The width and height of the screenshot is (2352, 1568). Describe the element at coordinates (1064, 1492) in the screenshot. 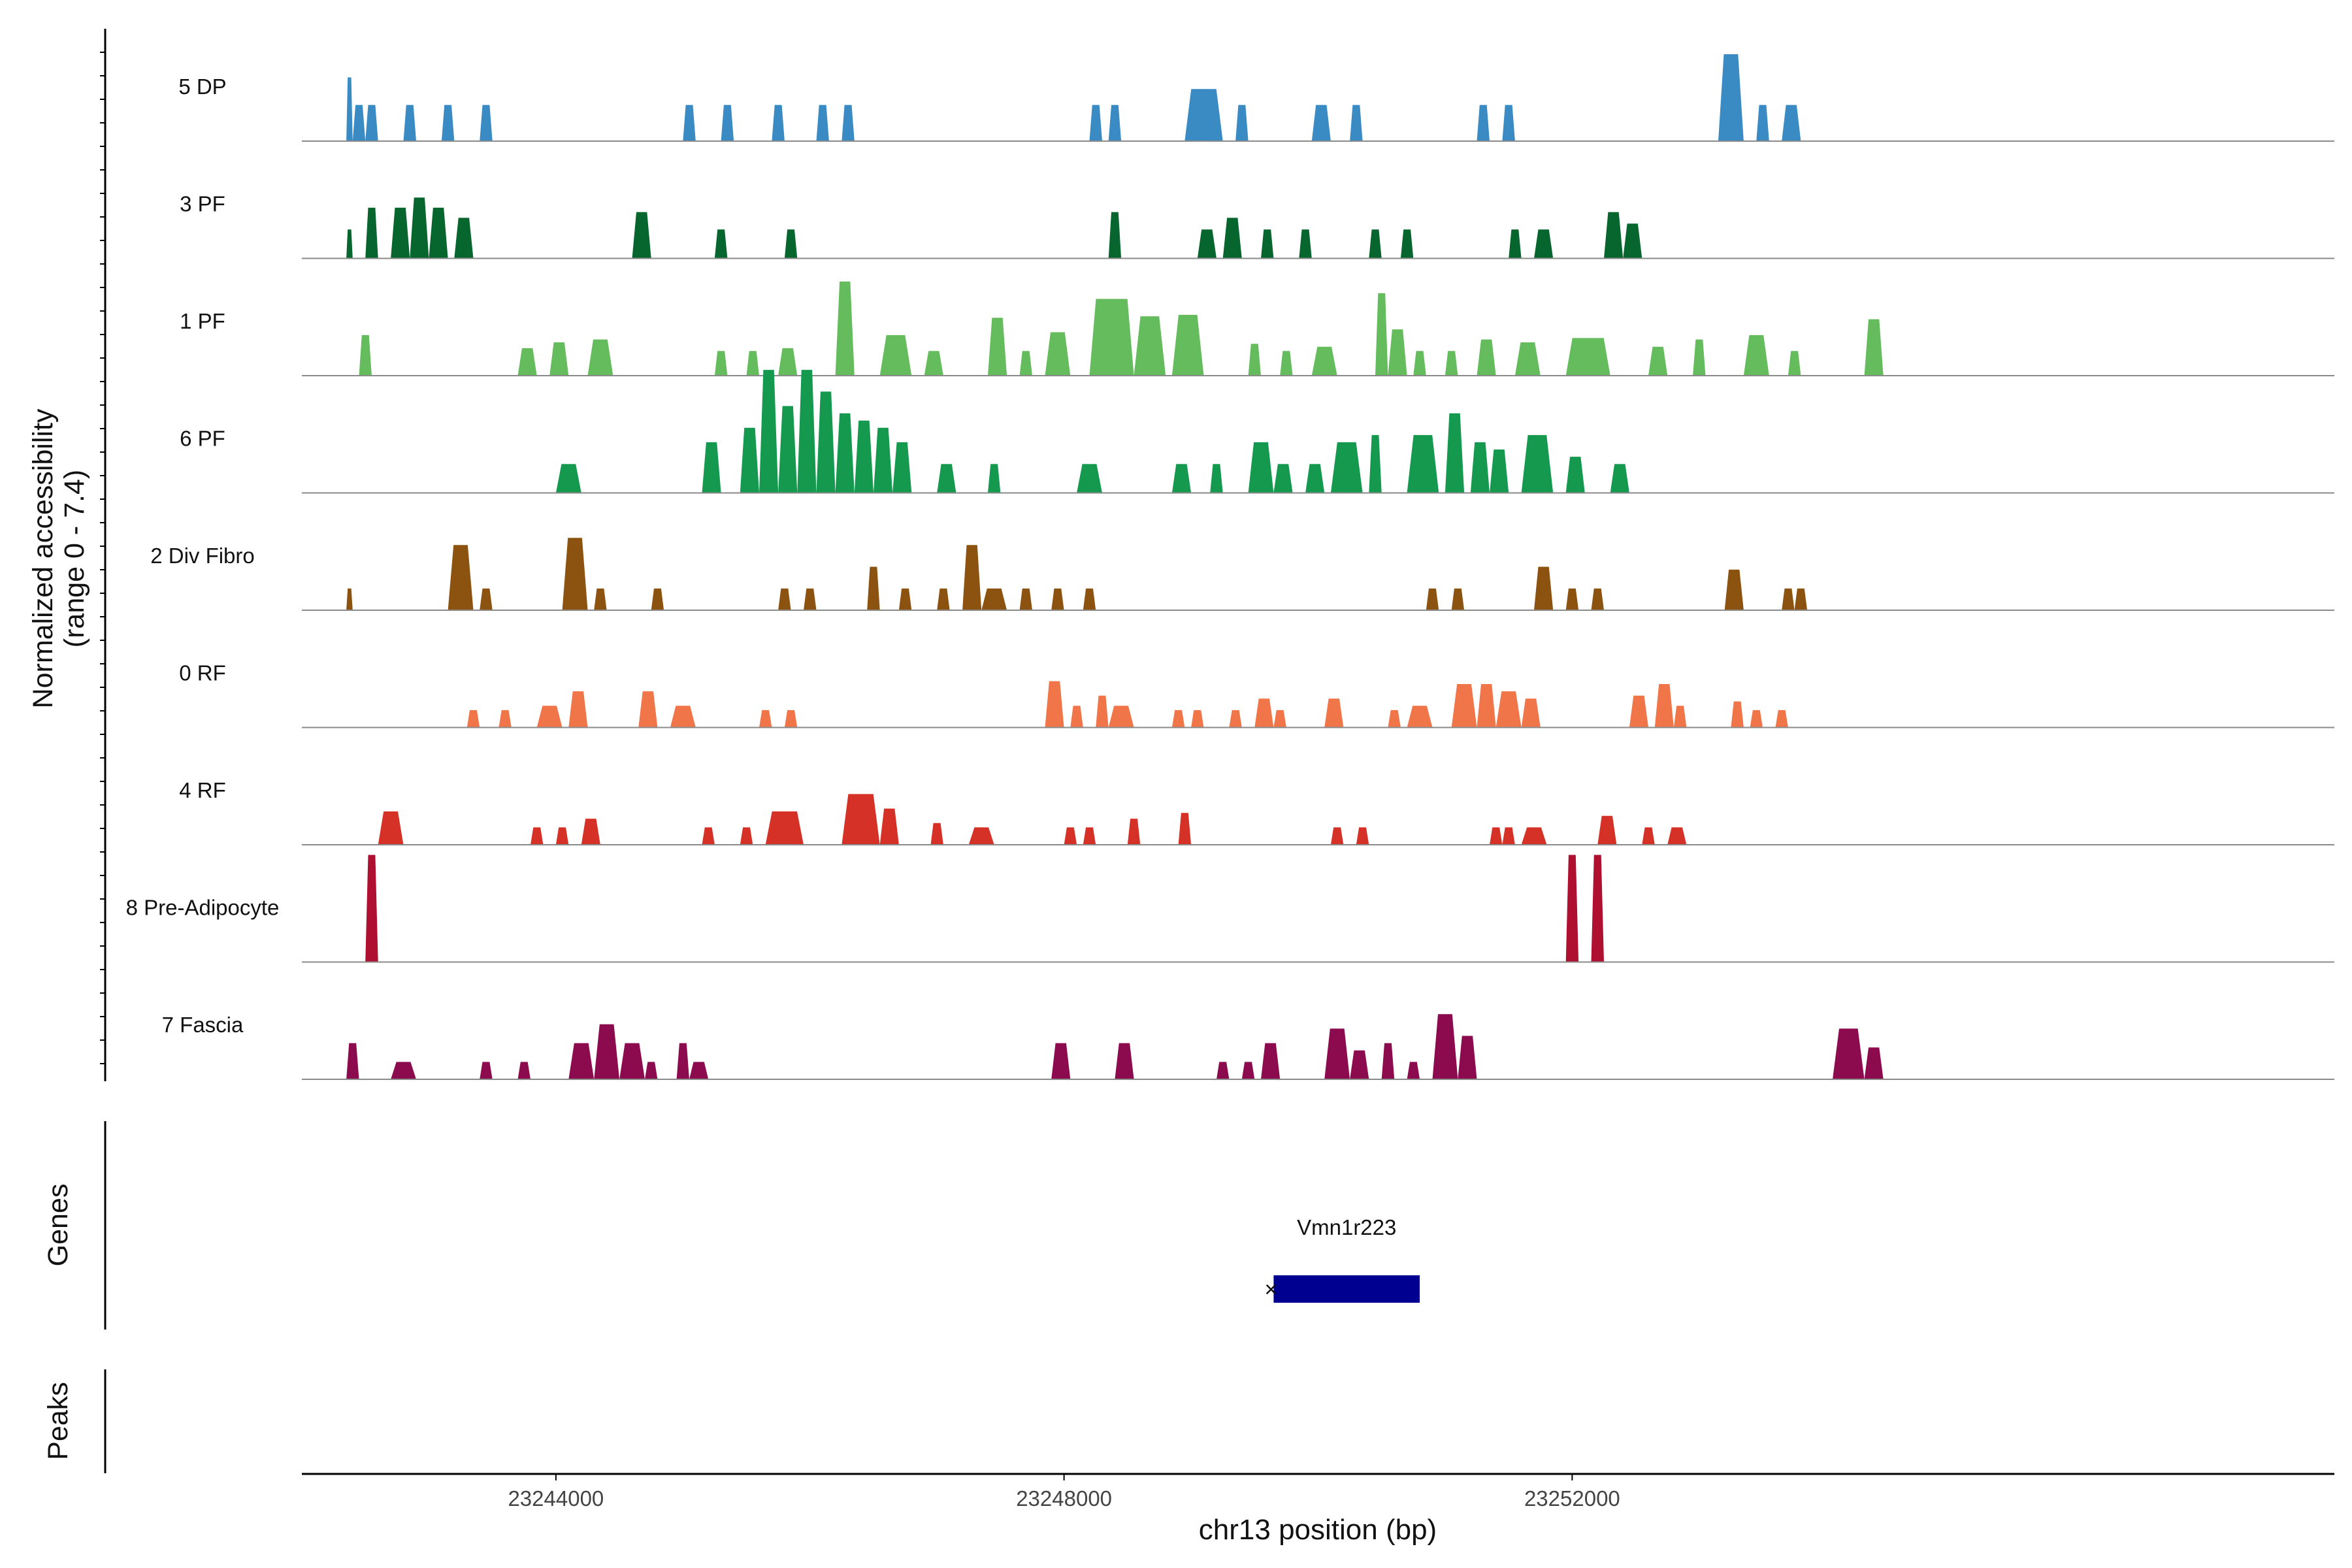

I see `x-axis-ticks: 23244000 23248000 23252000` at that location.